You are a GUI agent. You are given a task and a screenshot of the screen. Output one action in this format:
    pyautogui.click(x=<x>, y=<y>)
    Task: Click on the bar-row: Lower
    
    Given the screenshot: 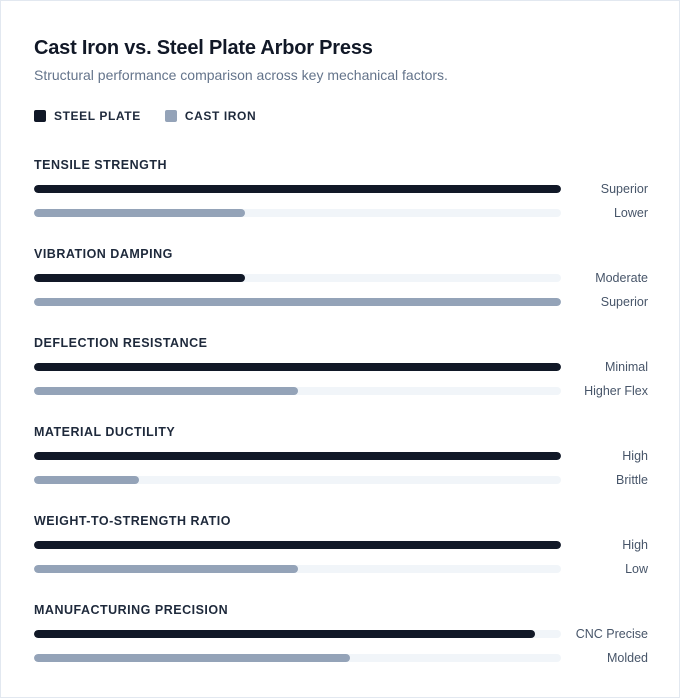 What is the action you would take?
    pyautogui.click(x=341, y=213)
    